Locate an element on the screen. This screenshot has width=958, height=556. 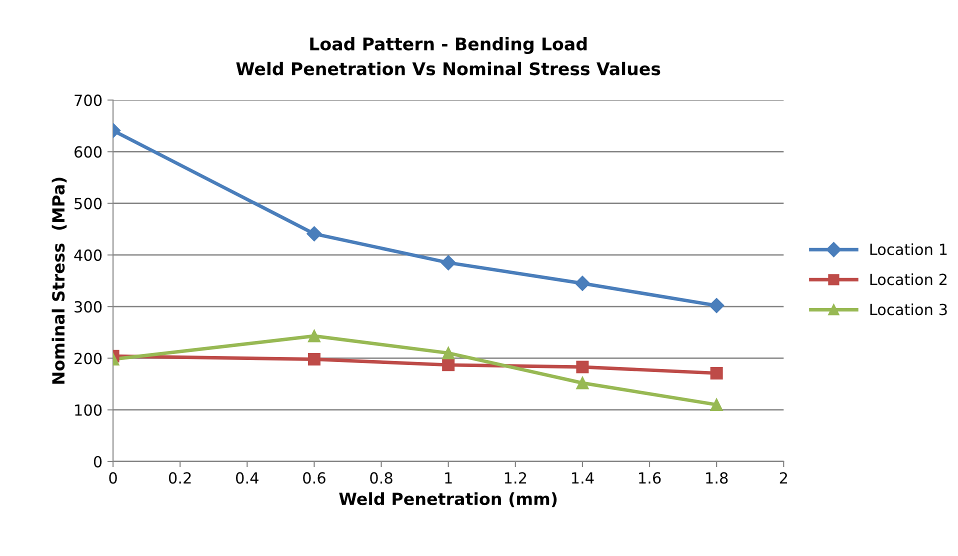
y-axis-title: Nominal Stress (MPa) is located at coordinates (59, 281).